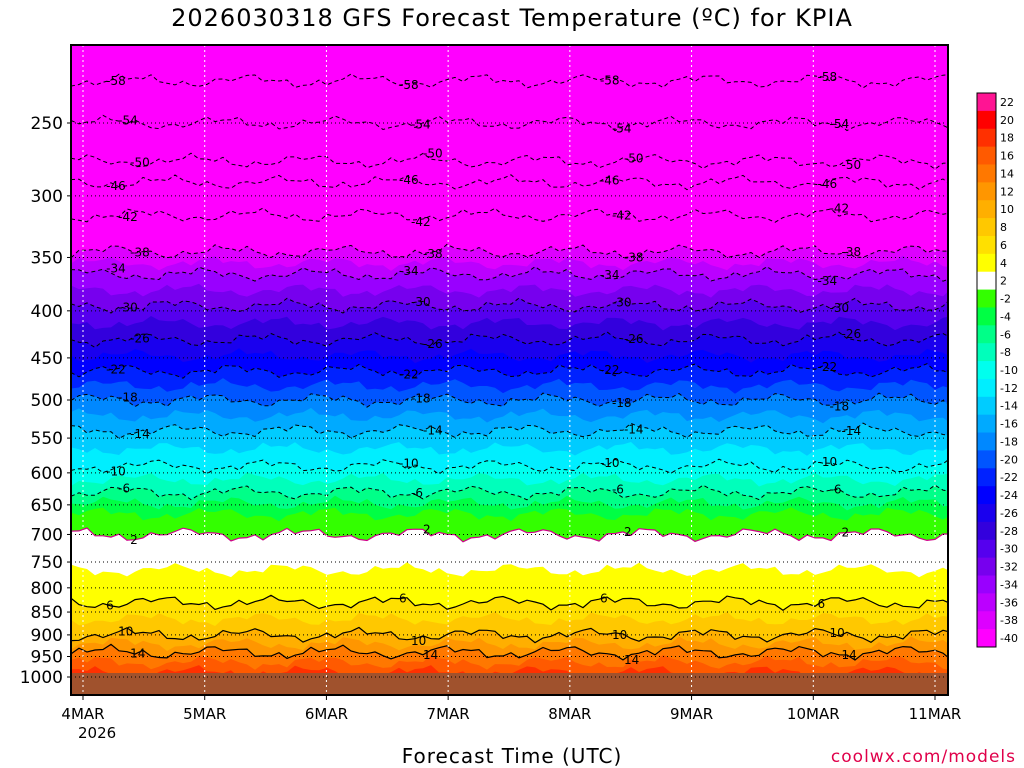 The width and height of the screenshot is (1024, 768). What do you see at coordinates (1007, 120) in the screenshot?
I see `colorbar-label: 20` at bounding box center [1007, 120].